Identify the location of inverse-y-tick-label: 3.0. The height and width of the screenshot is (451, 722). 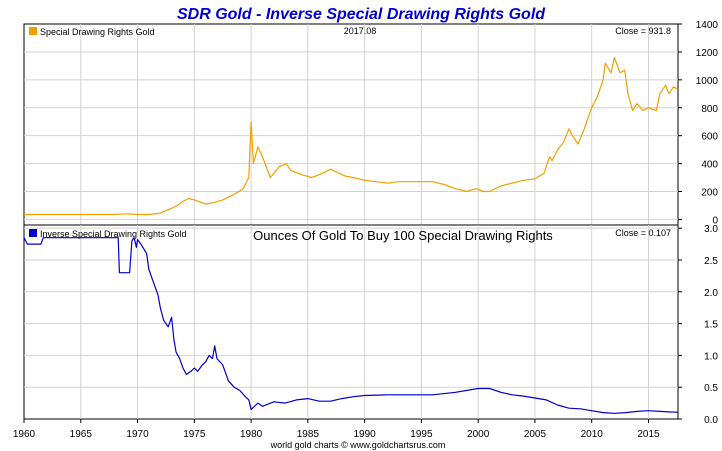
(711, 229).